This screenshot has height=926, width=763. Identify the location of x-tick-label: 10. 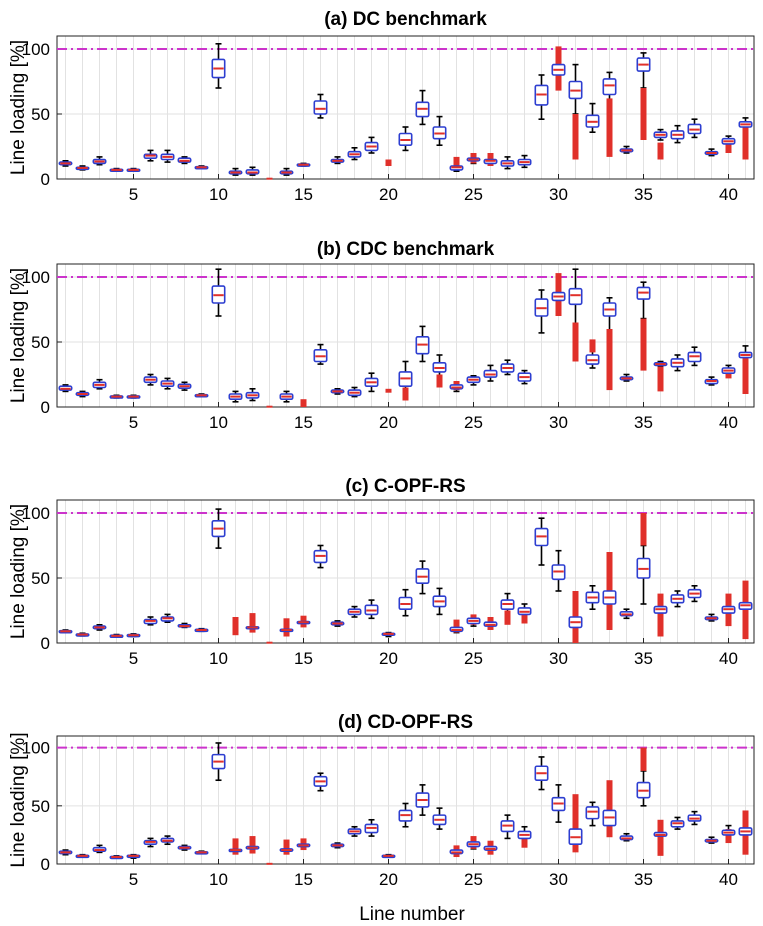
(218, 879).